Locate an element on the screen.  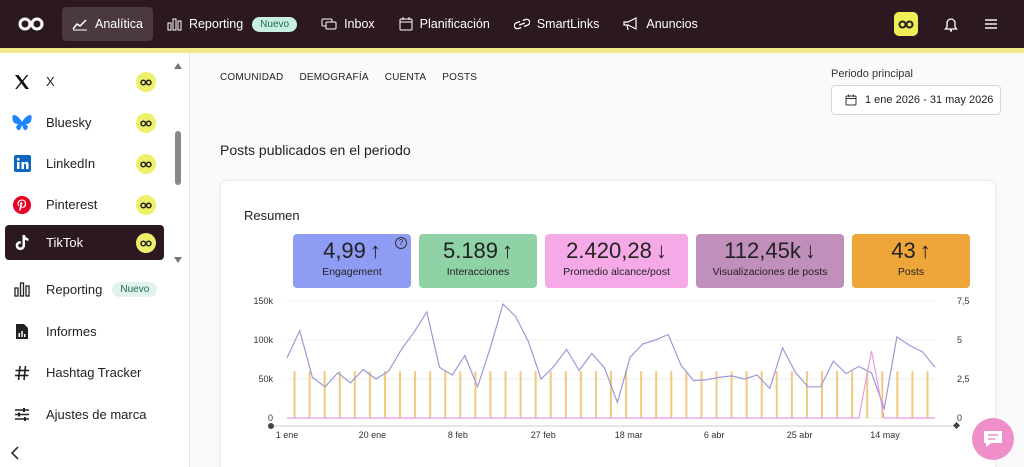
sidebar-item-linkedin: LinkedIn is located at coordinates (86, 163).